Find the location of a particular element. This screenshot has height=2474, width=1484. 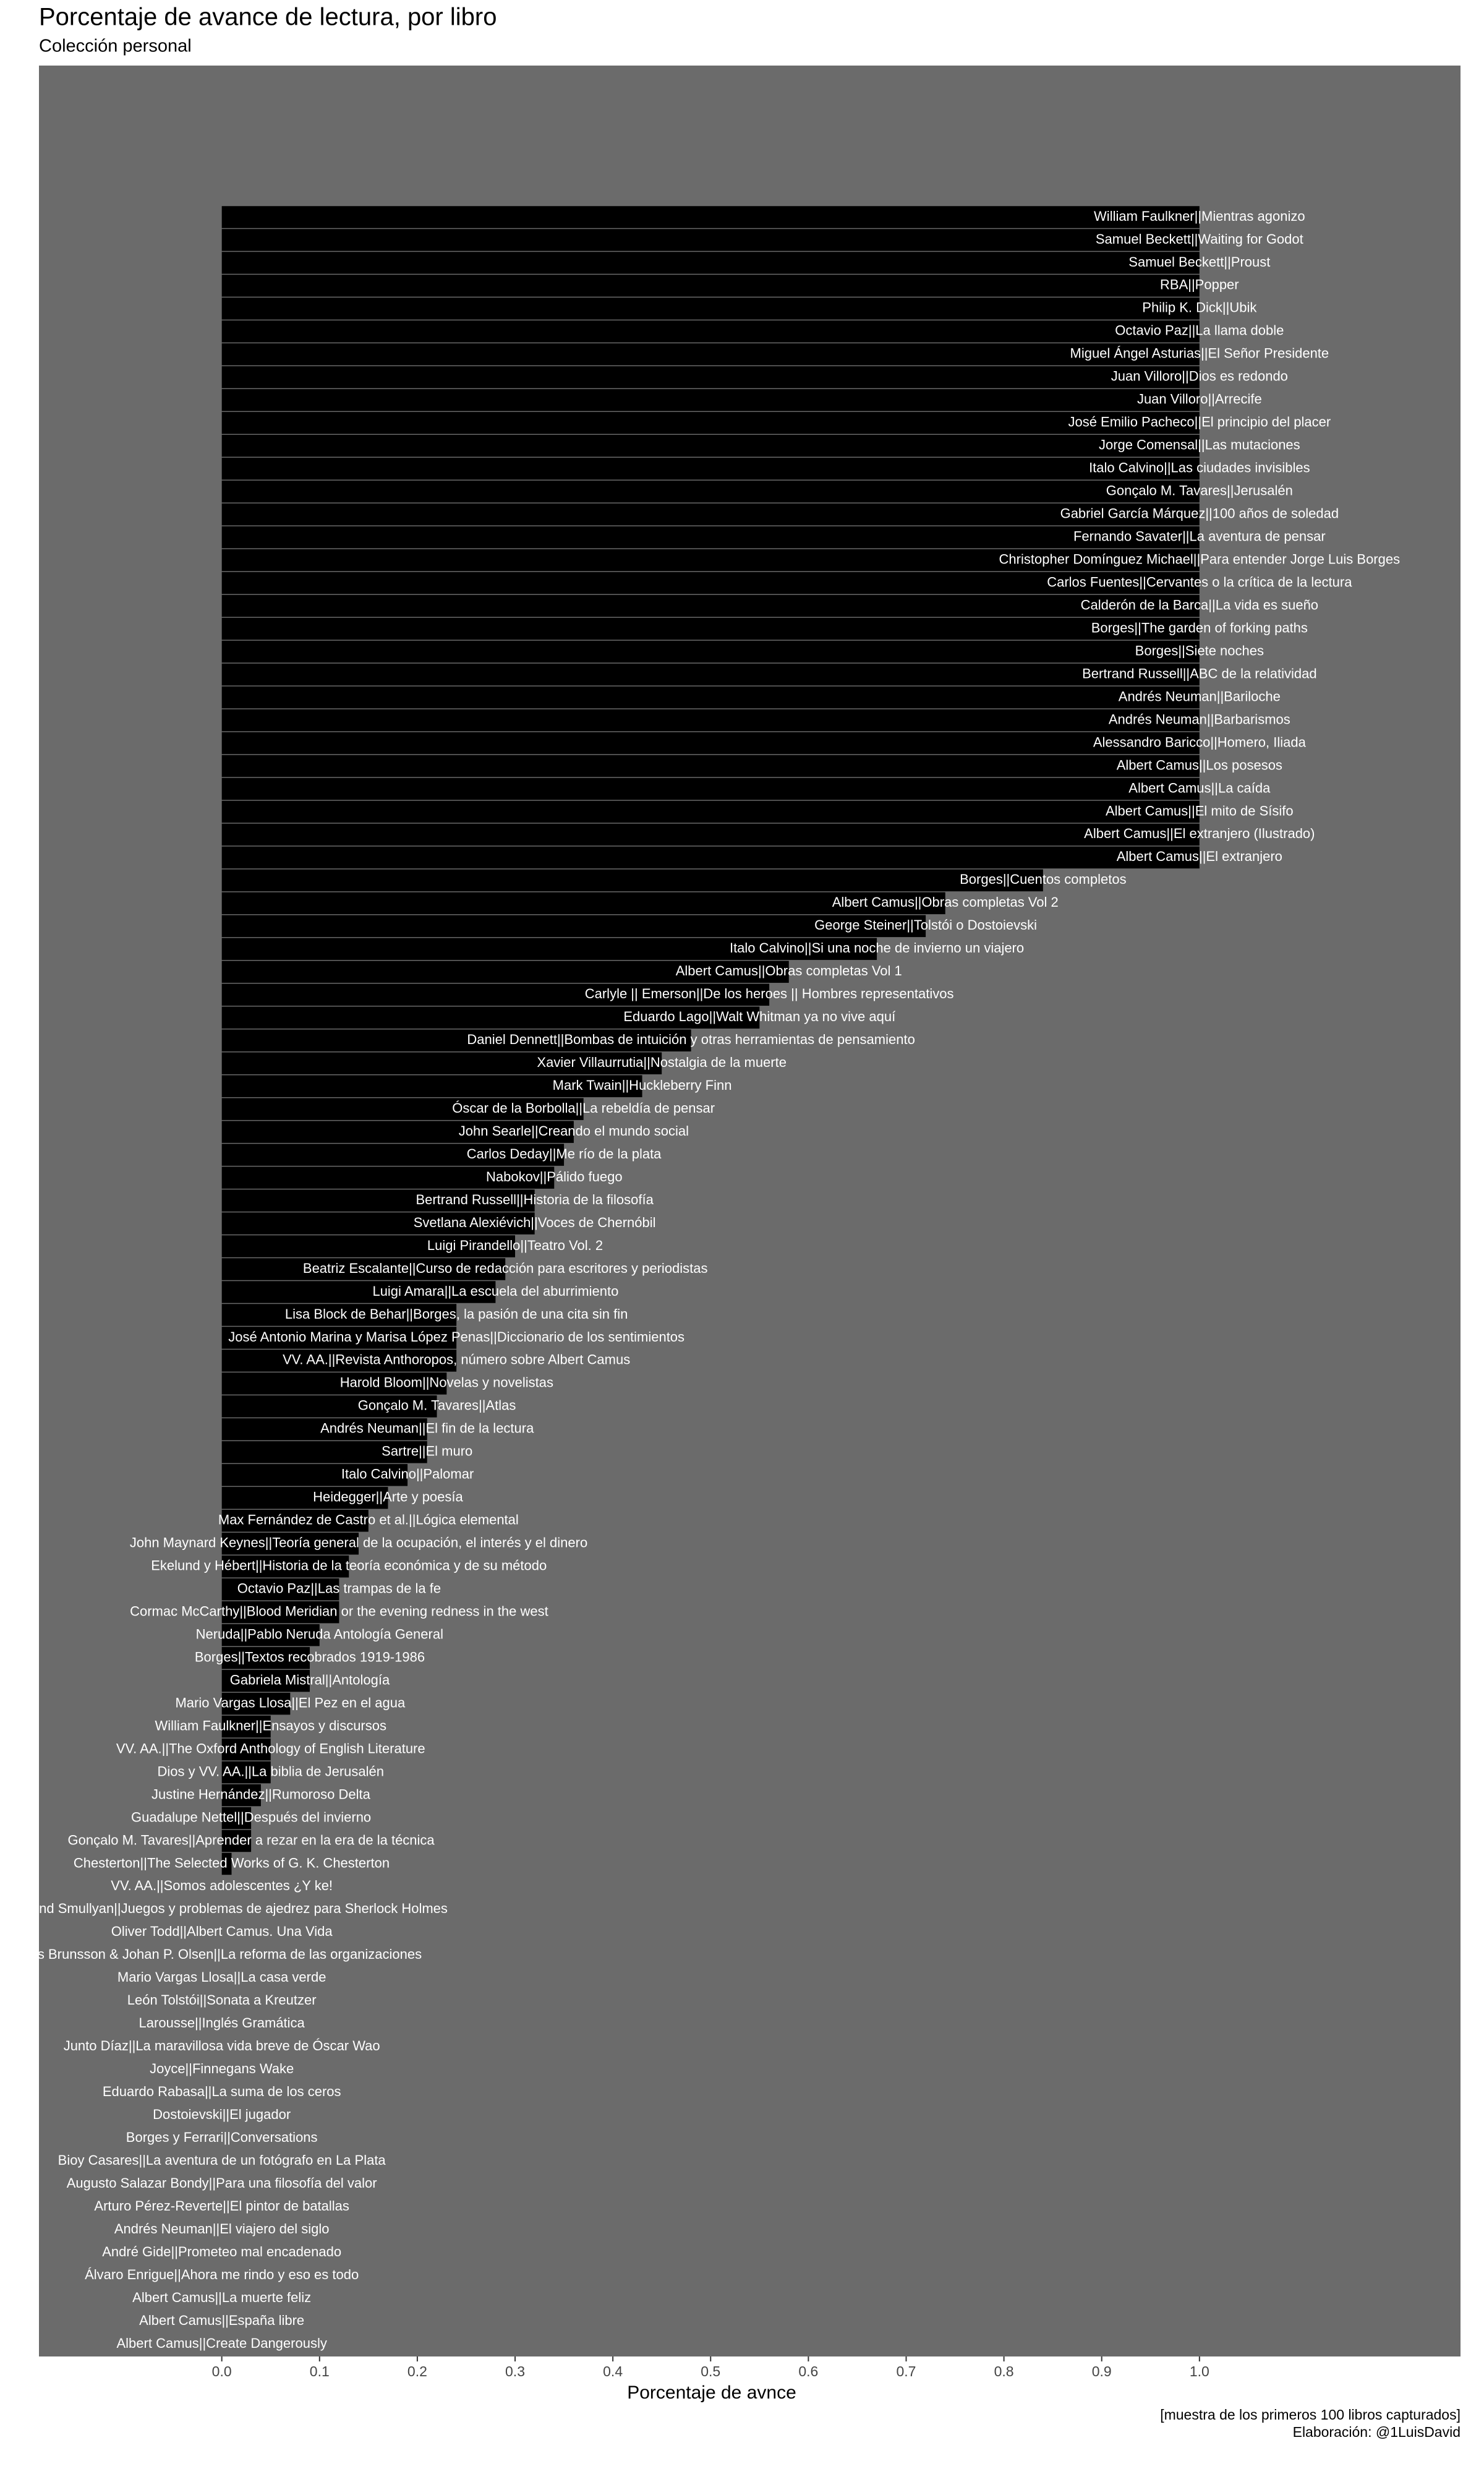

bar-label: Borges y Ferrari||Conversations is located at coordinates (222, 2137).